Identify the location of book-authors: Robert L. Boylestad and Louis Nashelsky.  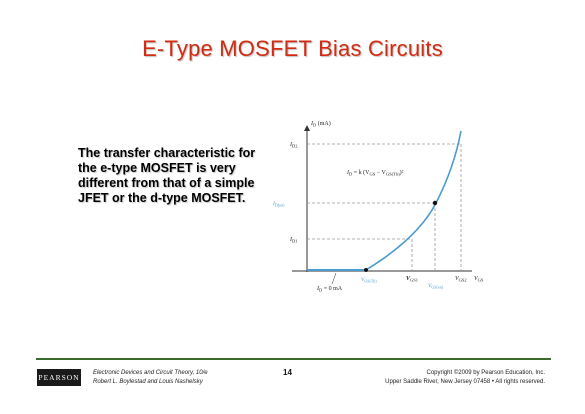
(148, 382).